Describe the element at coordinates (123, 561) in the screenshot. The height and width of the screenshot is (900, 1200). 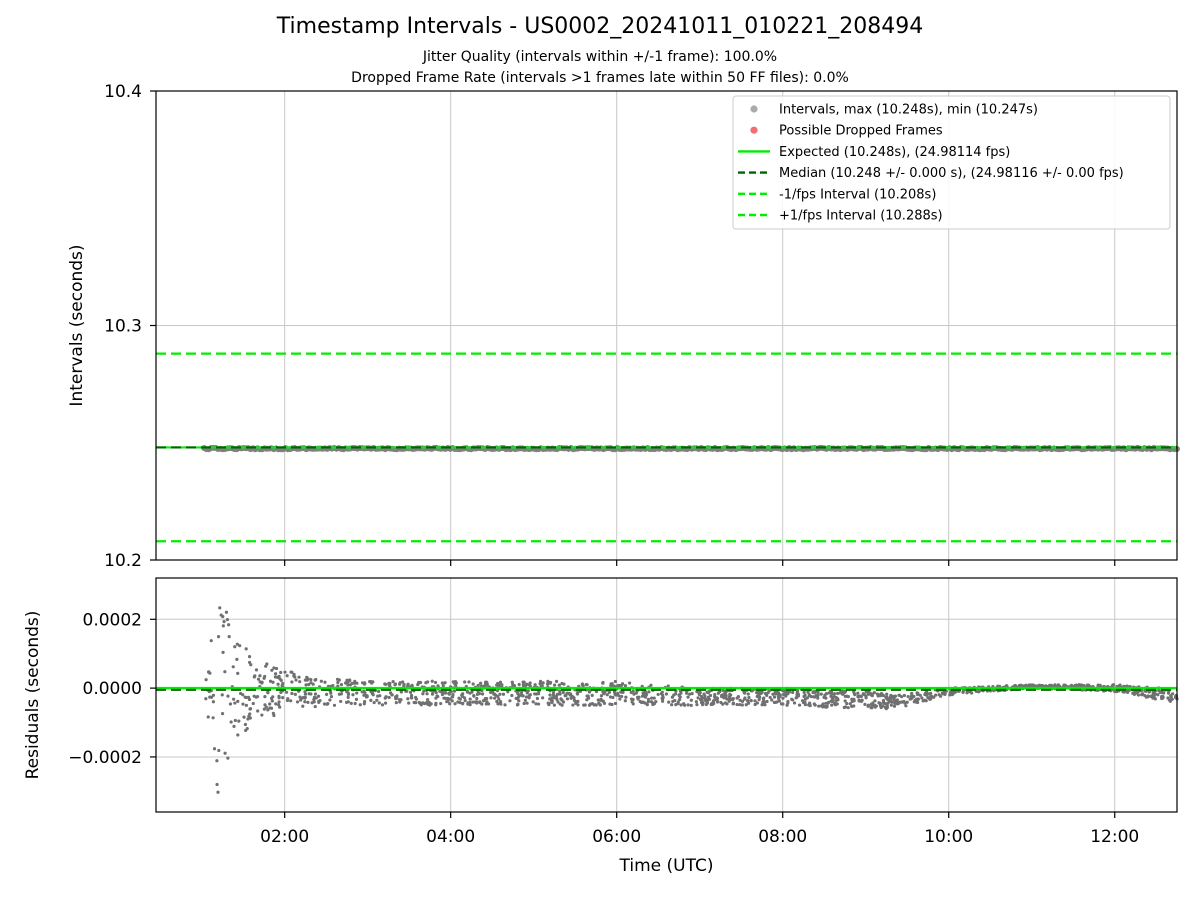
I see `y-tick-label: 10.2` at that location.